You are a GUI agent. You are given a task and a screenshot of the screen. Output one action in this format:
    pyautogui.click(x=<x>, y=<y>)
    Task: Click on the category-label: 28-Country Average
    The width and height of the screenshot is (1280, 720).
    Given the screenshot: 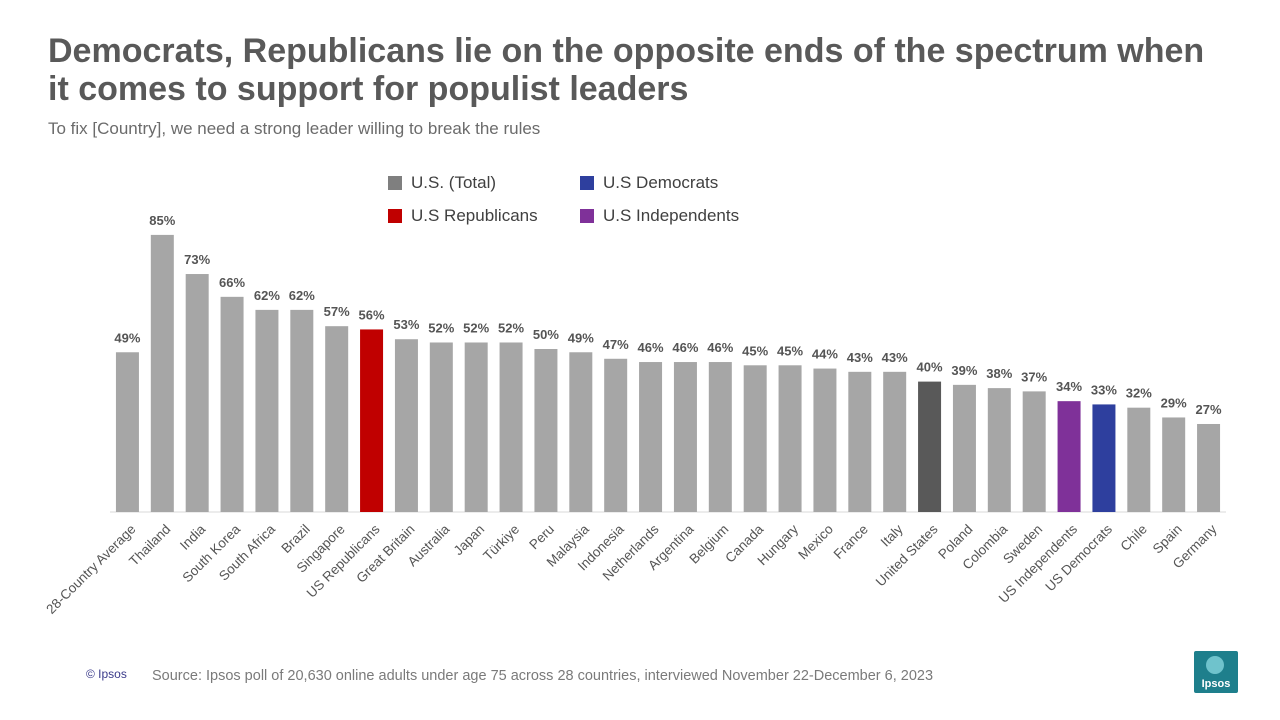 What is the action you would take?
    pyautogui.click(x=90, y=569)
    